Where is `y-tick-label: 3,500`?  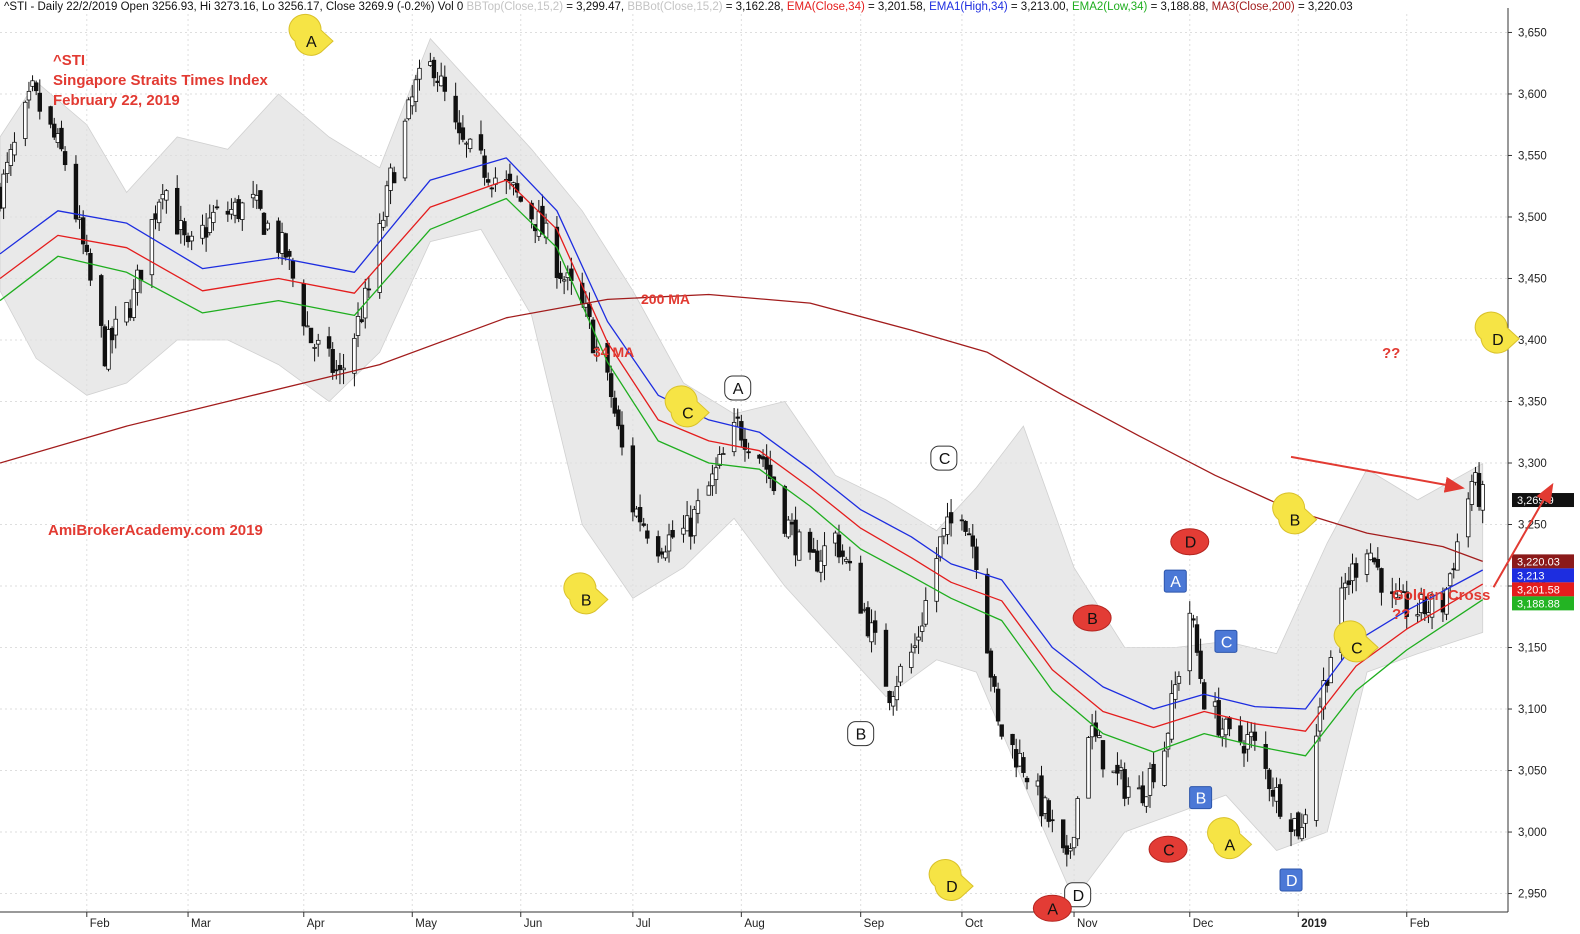
y-tick-label: 3,500 is located at coordinates (1532, 218).